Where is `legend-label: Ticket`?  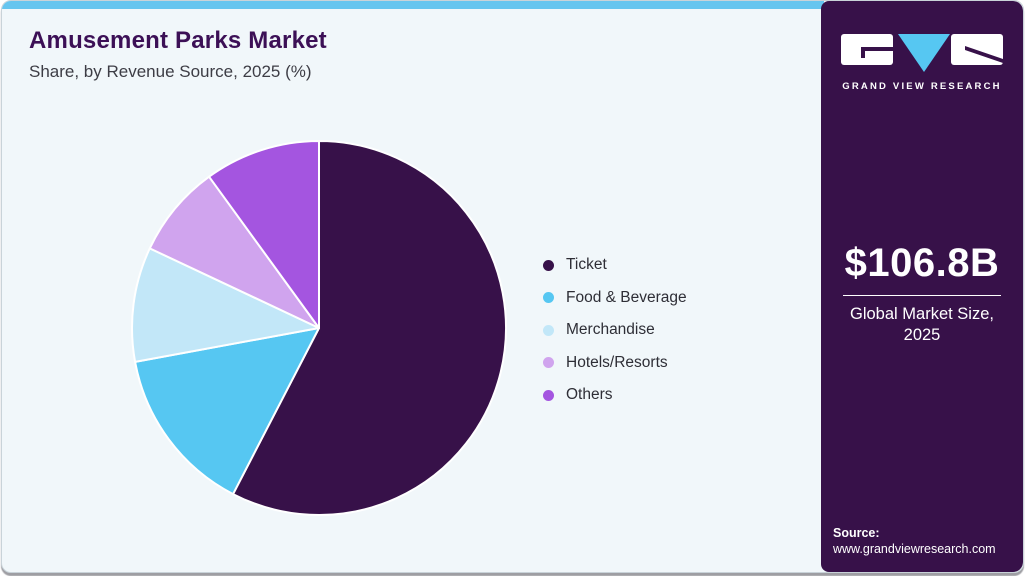 legend-label: Ticket is located at coordinates (586, 265).